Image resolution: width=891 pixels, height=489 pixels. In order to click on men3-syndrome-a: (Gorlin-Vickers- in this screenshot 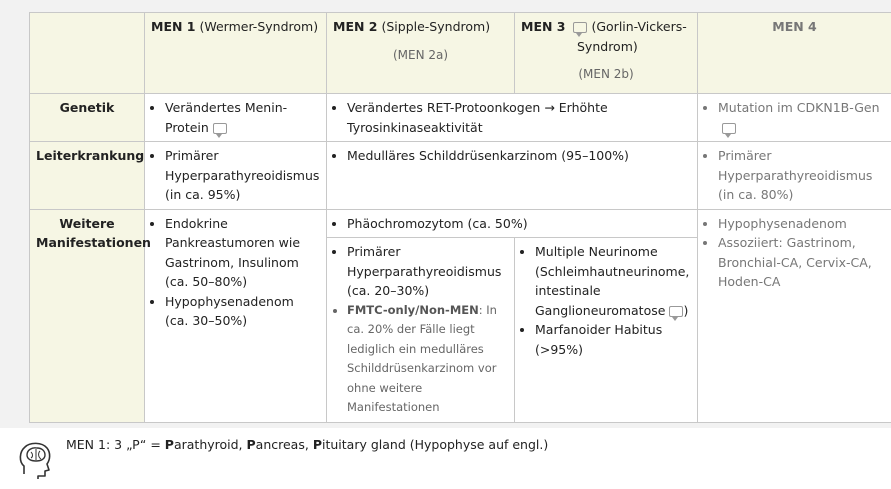, I will do `click(639, 26)`.